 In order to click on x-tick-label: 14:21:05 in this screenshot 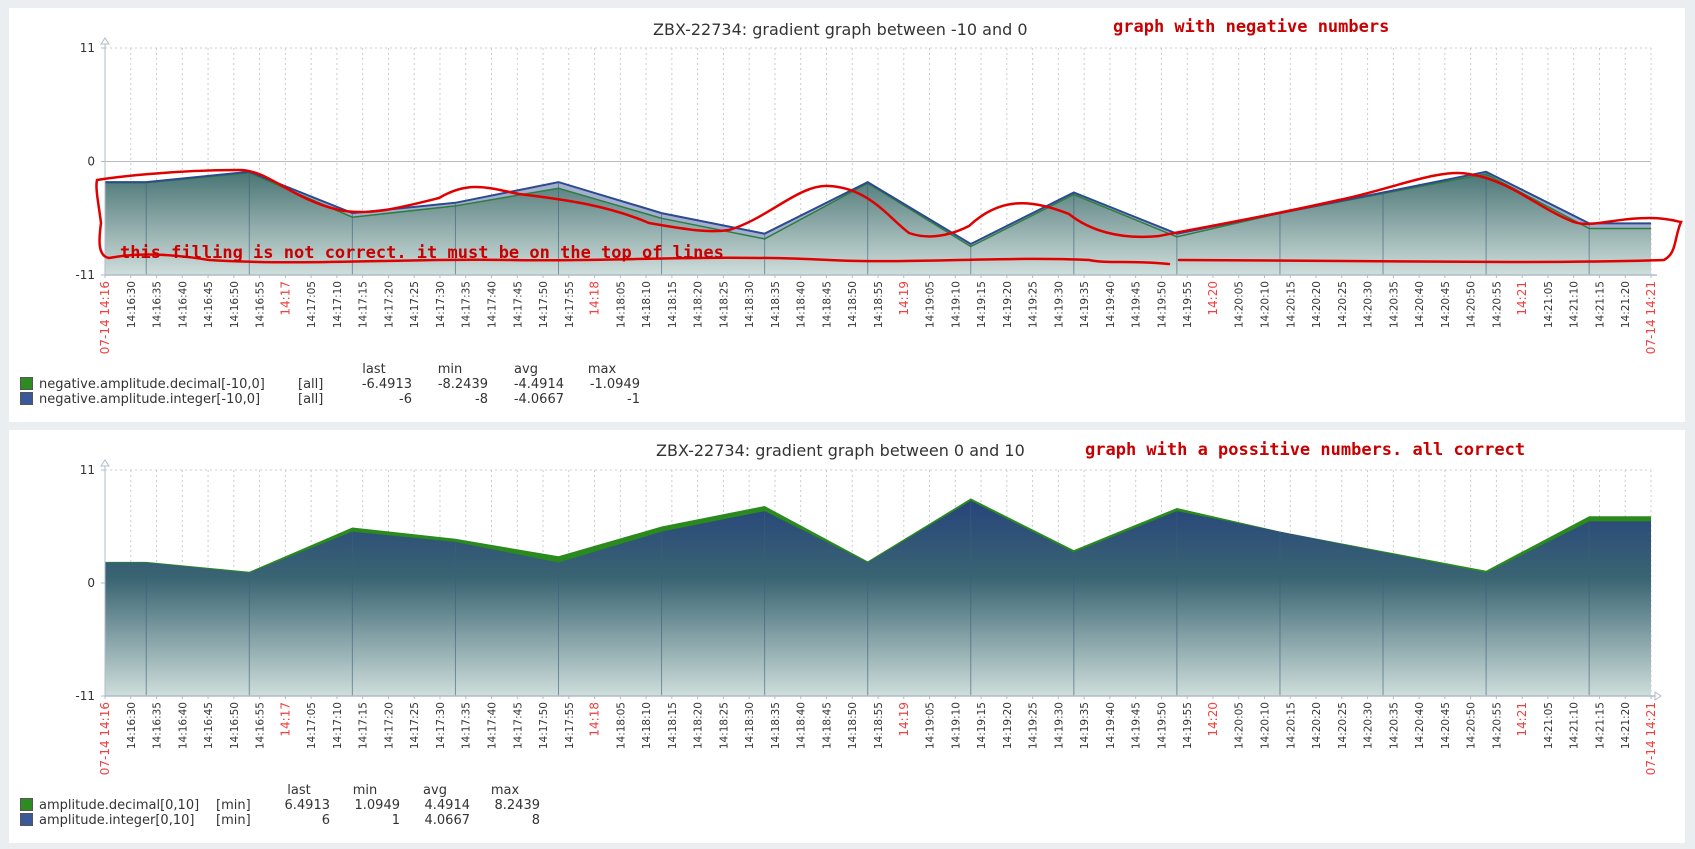, I will do `click(1549, 304)`.